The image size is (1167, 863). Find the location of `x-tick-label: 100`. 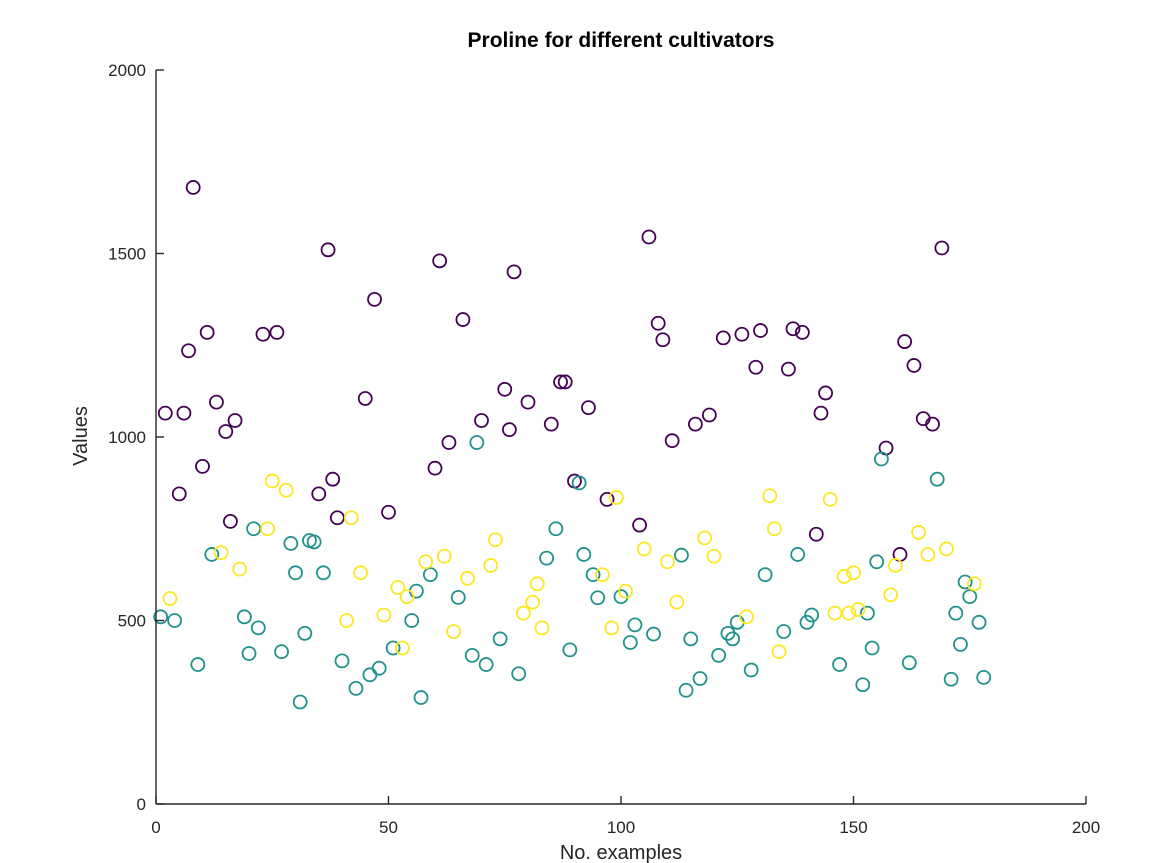

x-tick-label: 100 is located at coordinates (621, 827).